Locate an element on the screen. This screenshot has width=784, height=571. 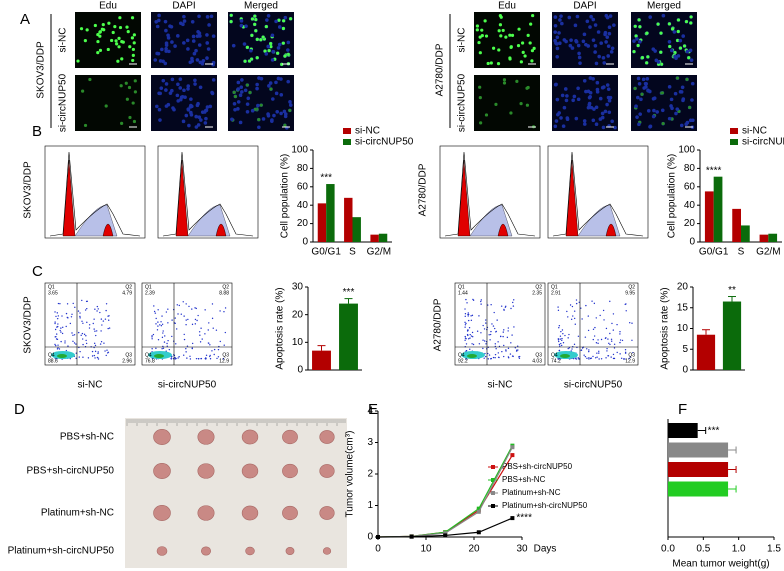
column-header: DAPI is located at coordinates (584, 6).